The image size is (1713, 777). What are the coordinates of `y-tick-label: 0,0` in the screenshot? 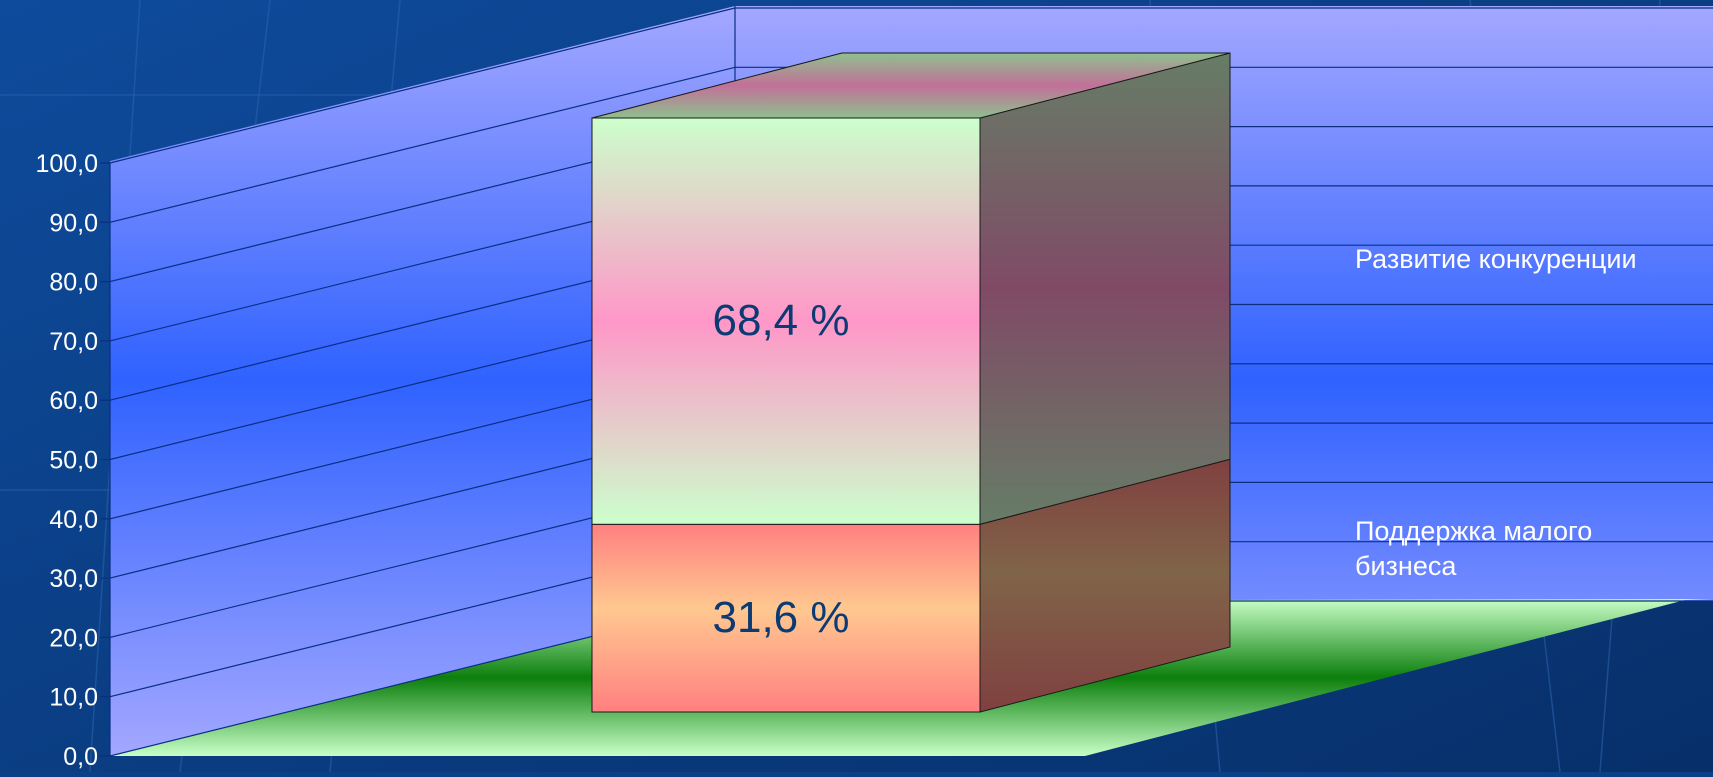 It's located at (80, 757).